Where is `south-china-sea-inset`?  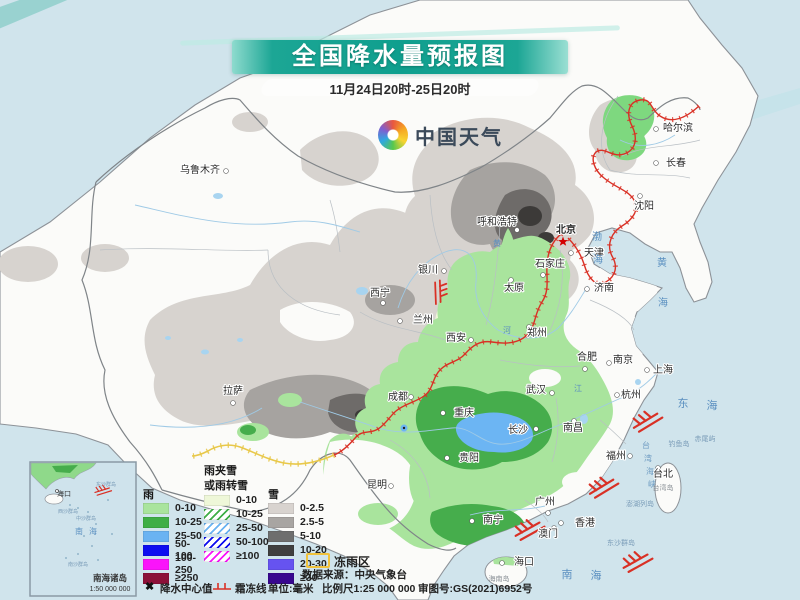 south-china-sea-inset is located at coordinates (83, 529).